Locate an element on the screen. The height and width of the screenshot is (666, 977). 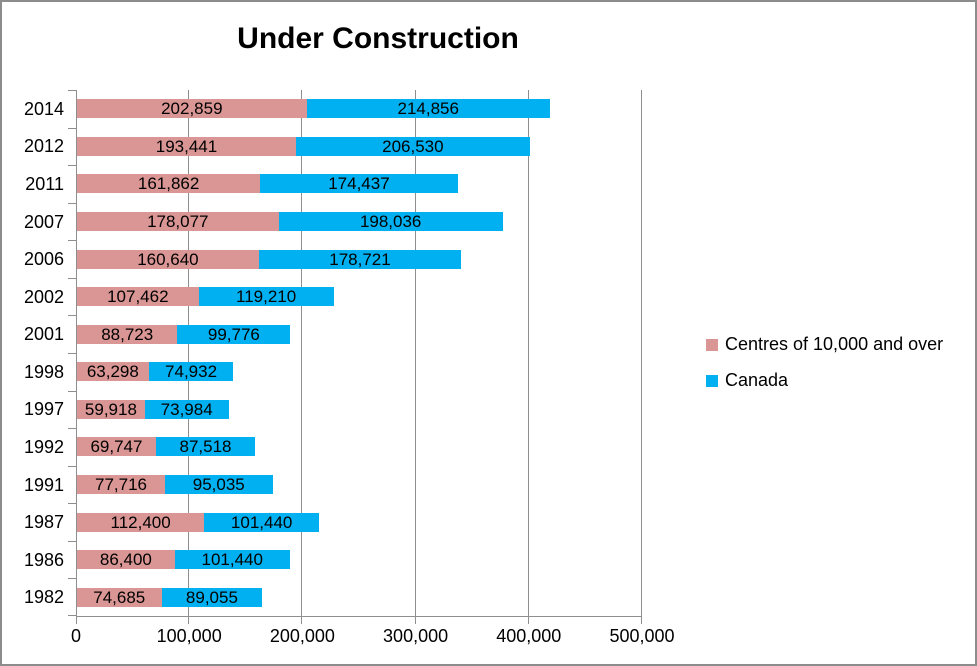
y-axis-label: 1991 is located at coordinates (43, 484).